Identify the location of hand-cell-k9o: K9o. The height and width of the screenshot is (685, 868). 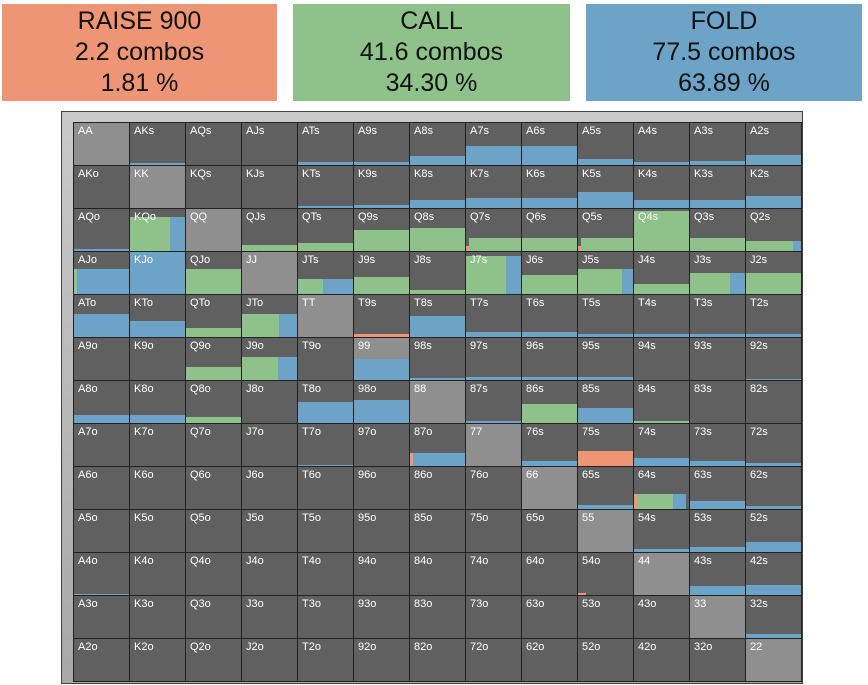
(157, 359).